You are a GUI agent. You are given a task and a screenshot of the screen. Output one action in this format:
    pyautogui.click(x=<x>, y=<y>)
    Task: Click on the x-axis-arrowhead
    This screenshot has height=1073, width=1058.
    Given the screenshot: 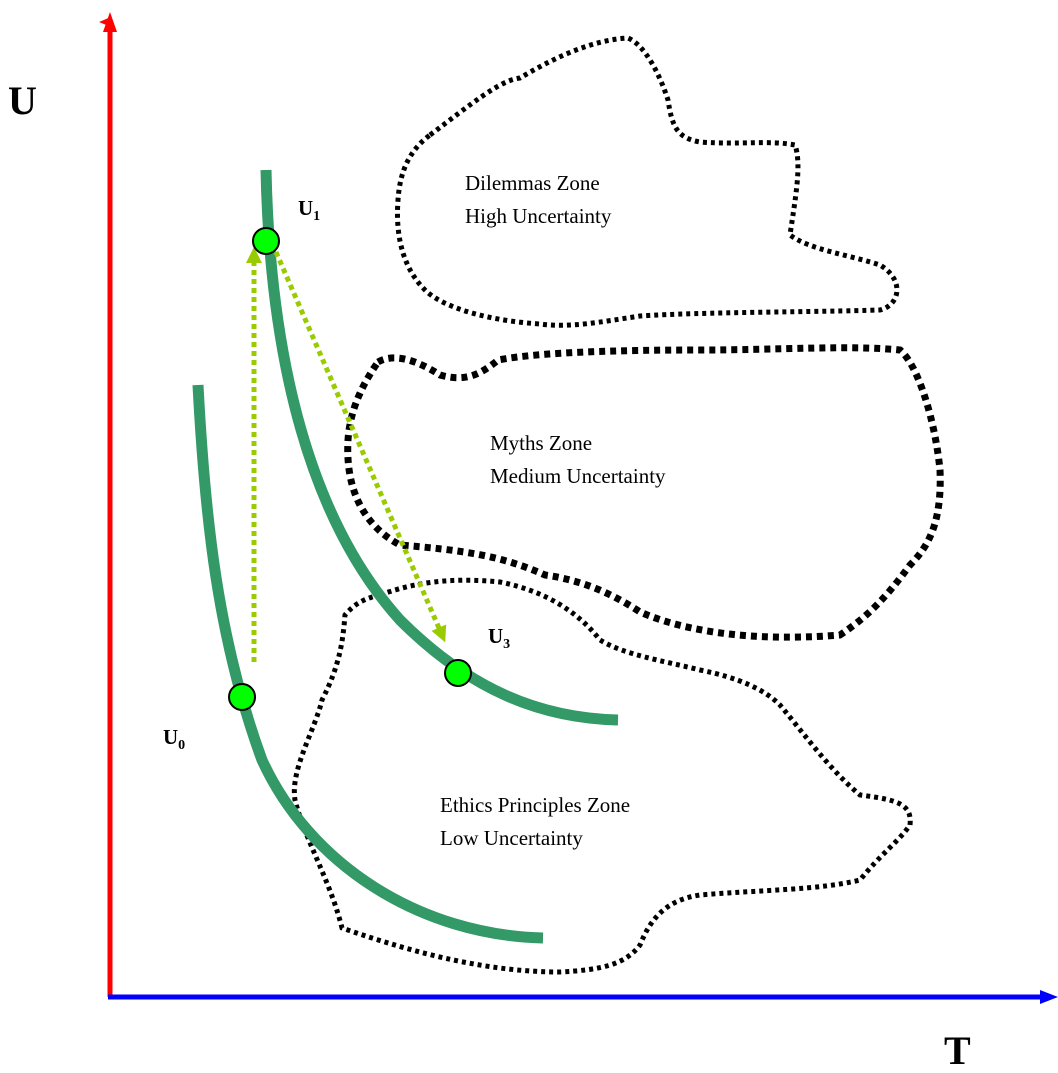 What is the action you would take?
    pyautogui.click(x=1049, y=997)
    